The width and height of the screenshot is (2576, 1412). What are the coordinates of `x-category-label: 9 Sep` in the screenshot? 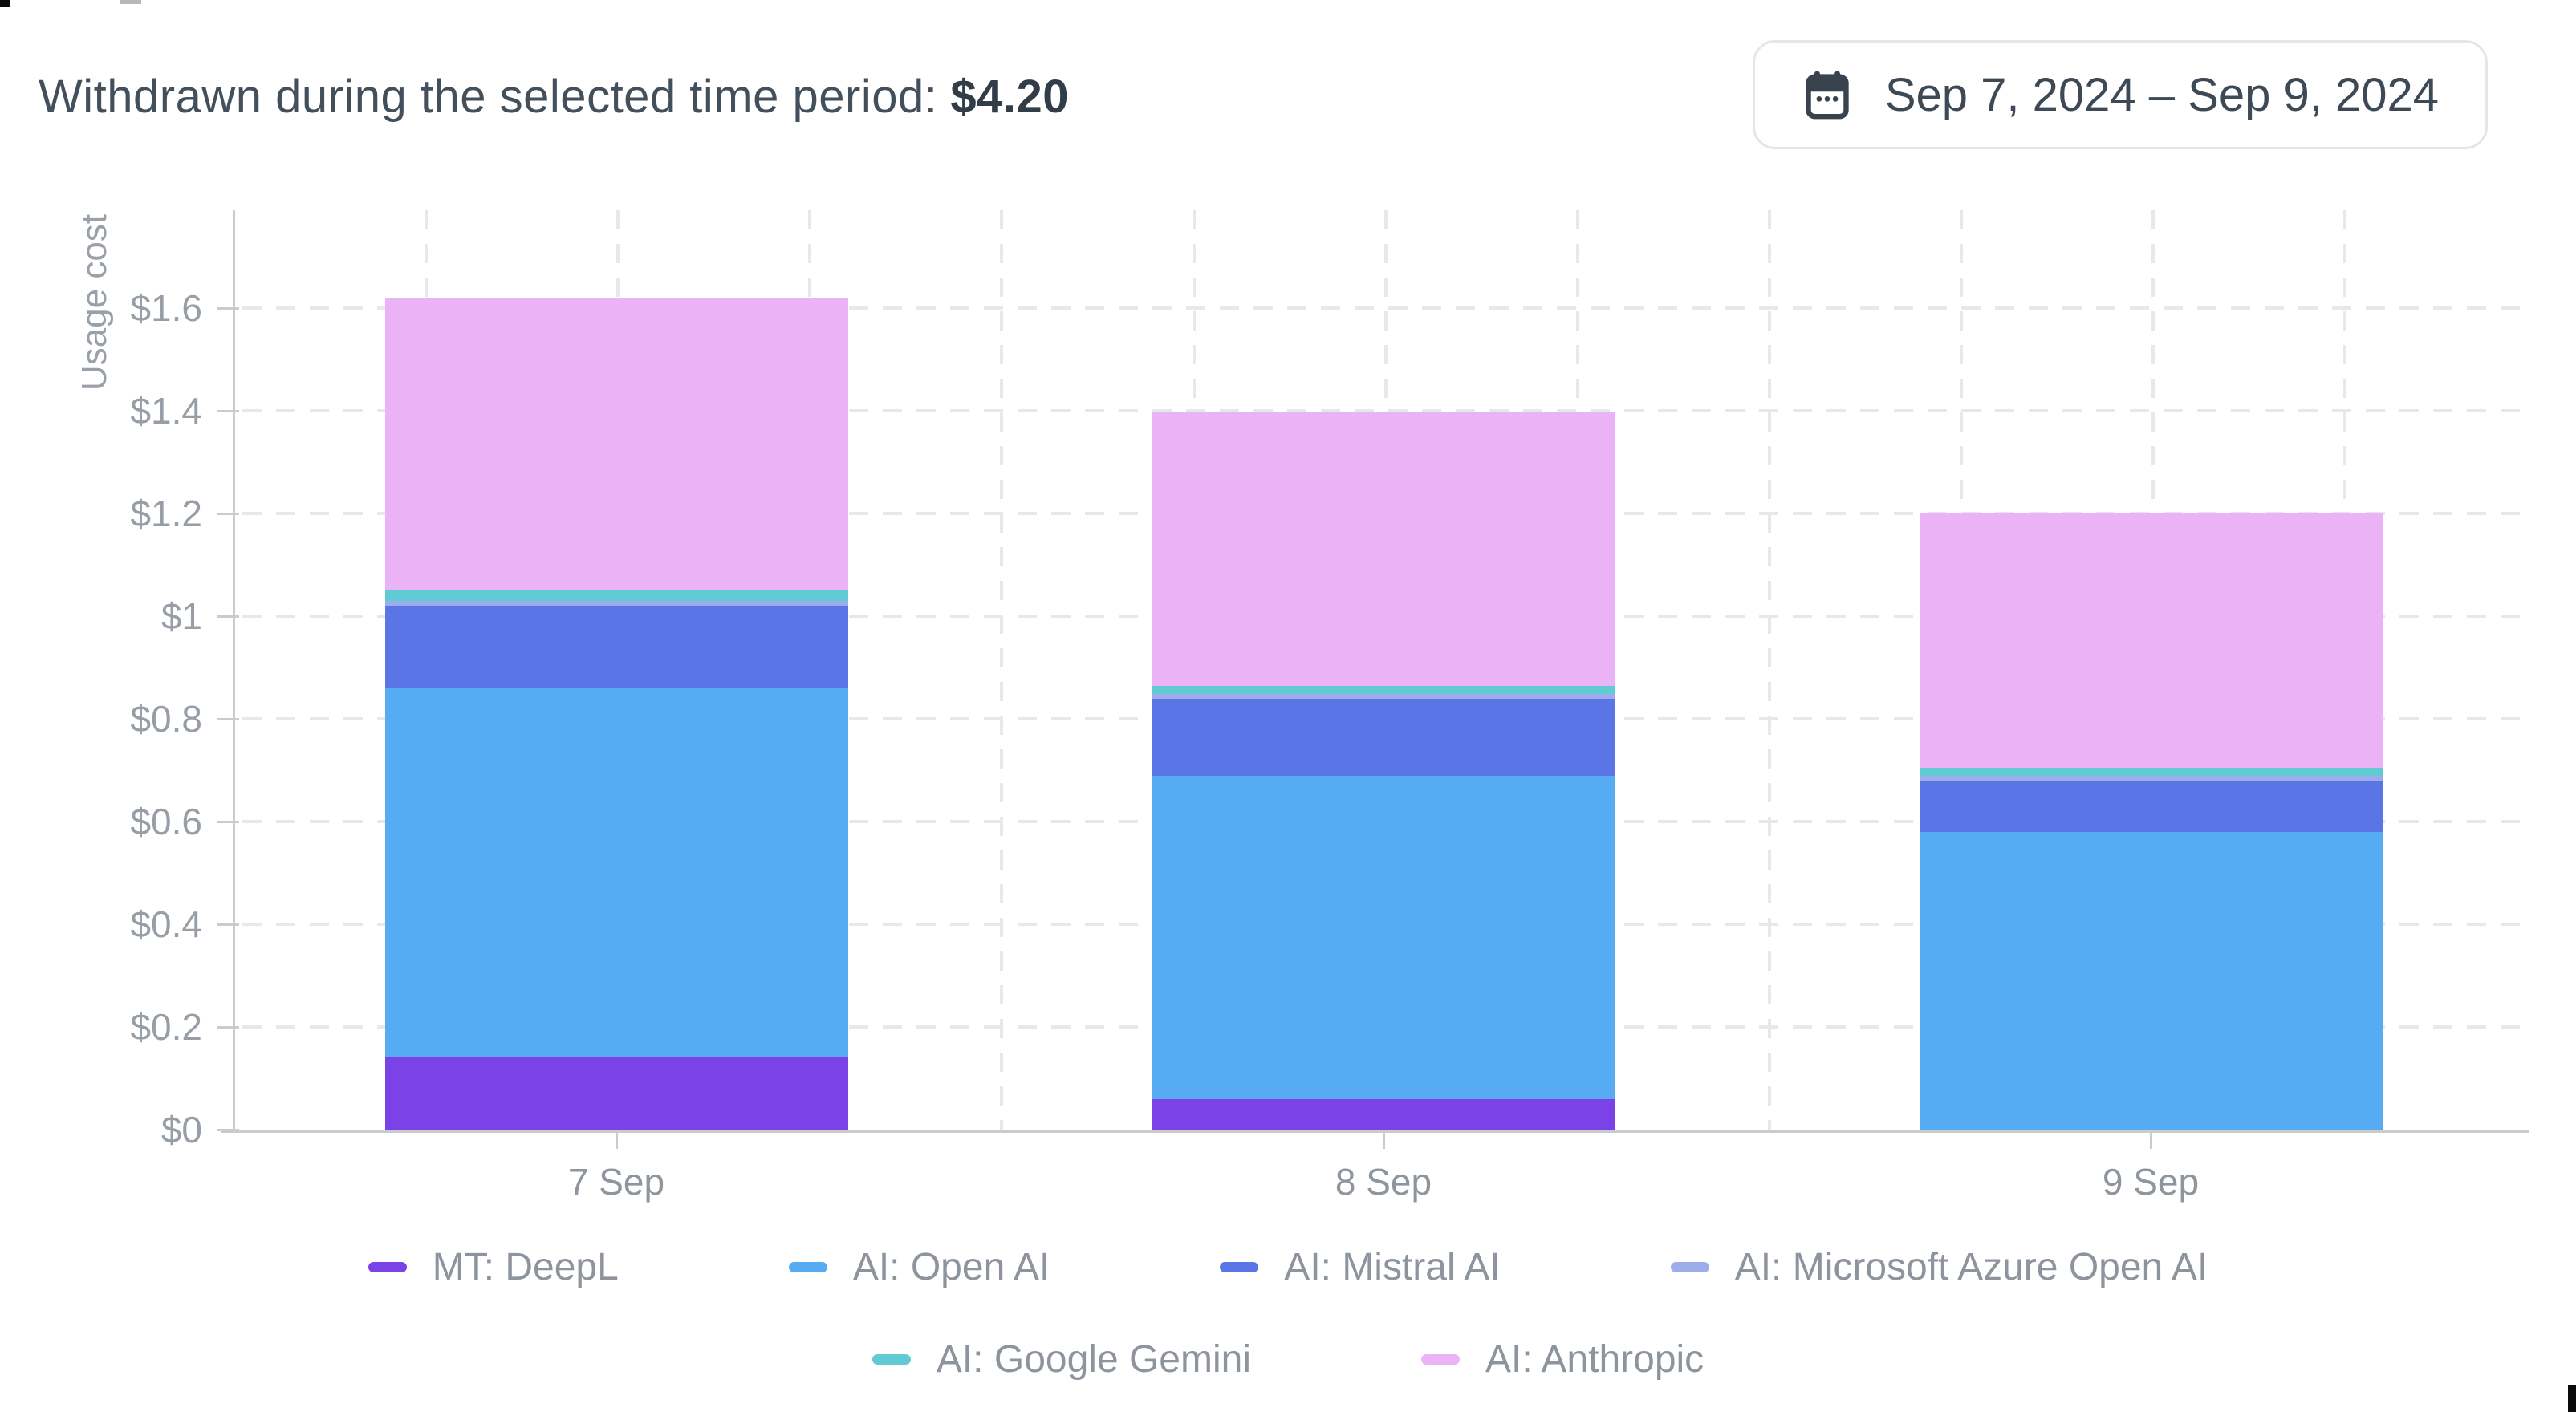 It's located at (2151, 1182).